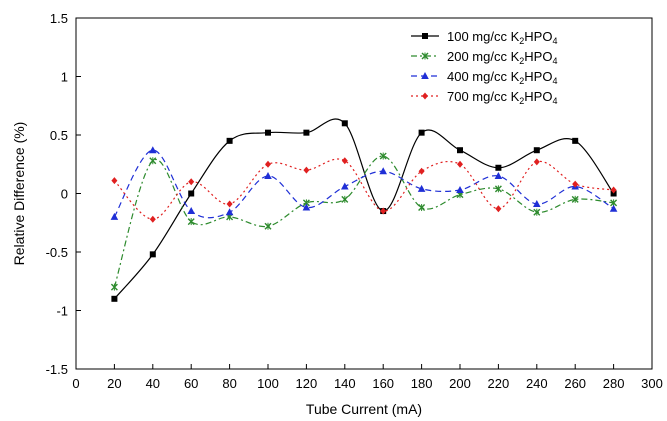  Describe the element at coordinates (64, 194) in the screenshot. I see `y-tick-label: 0` at that location.